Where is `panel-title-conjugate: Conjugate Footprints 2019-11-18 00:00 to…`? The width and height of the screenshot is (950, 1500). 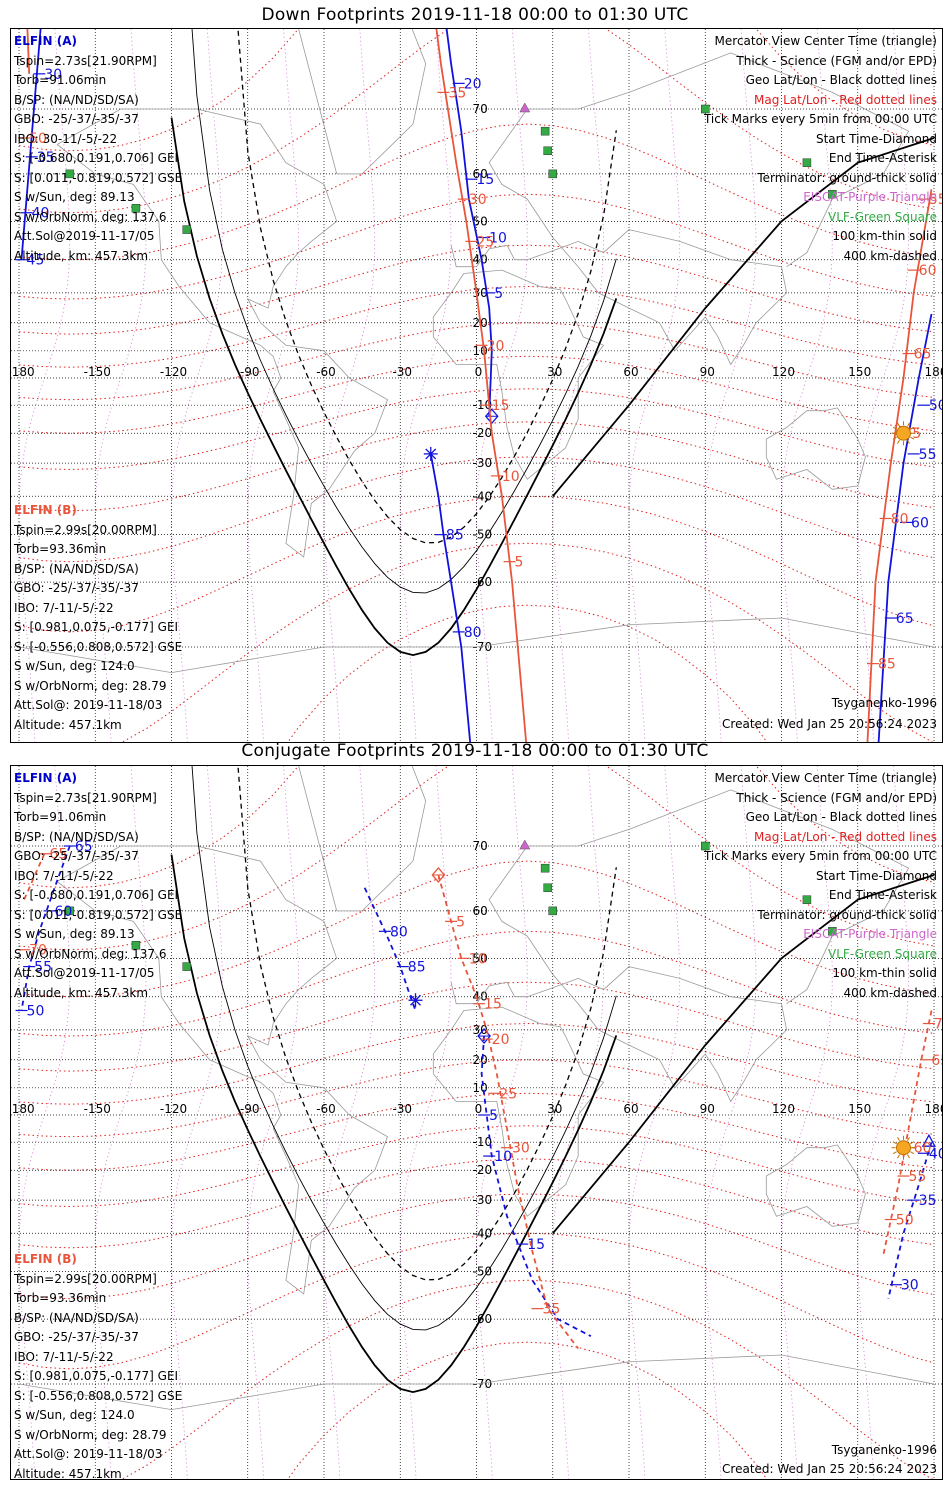 panel-title-conjugate: Conjugate Footprints 2019-11-18 00:00 to… is located at coordinates (475, 751).